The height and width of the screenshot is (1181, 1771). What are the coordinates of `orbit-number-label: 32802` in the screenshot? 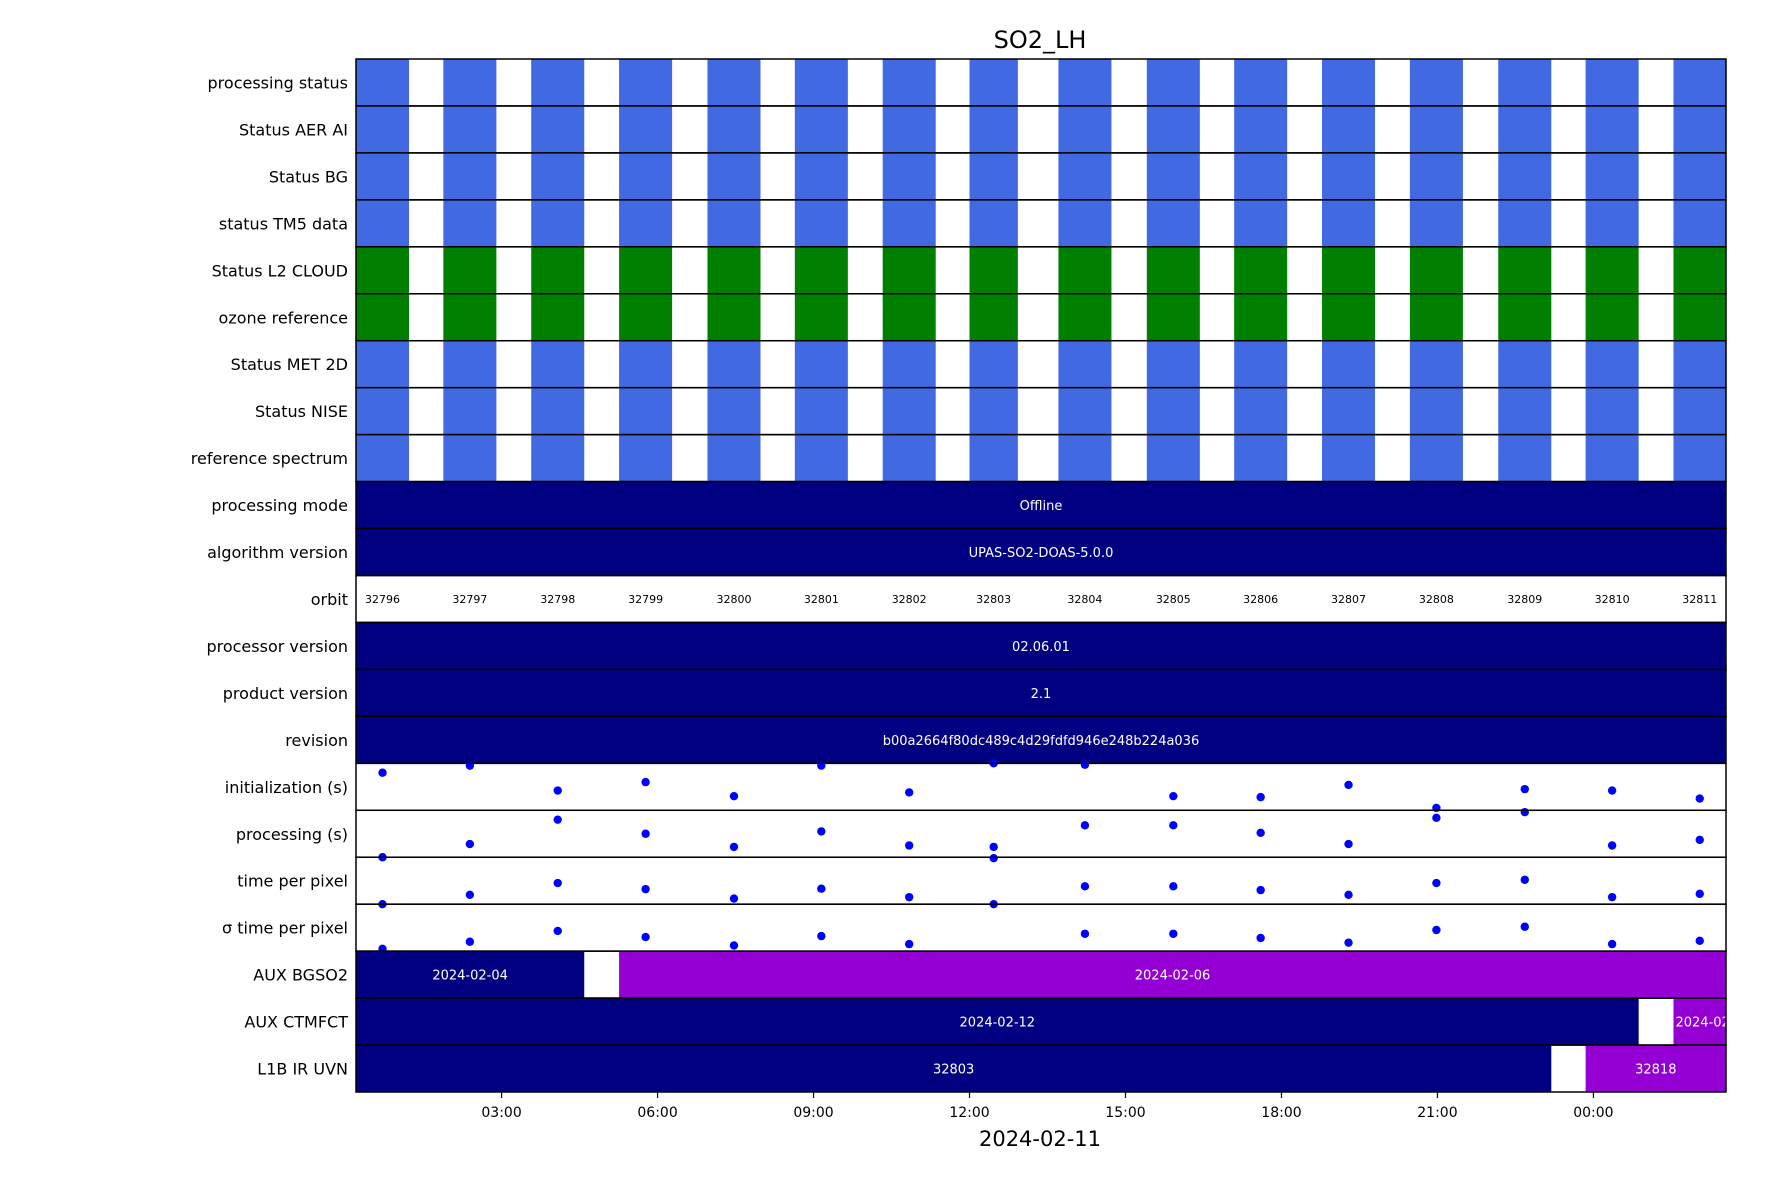 It's located at (909, 599).